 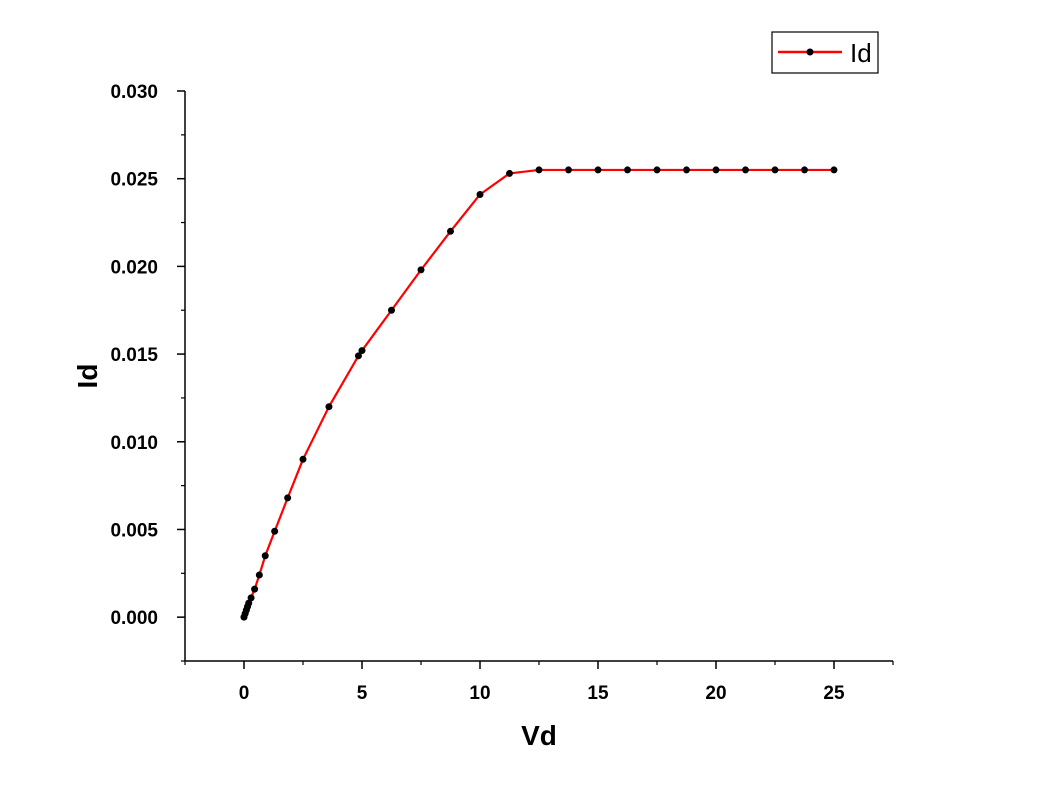 I want to click on x-axis-title: Vd, so click(x=539, y=735).